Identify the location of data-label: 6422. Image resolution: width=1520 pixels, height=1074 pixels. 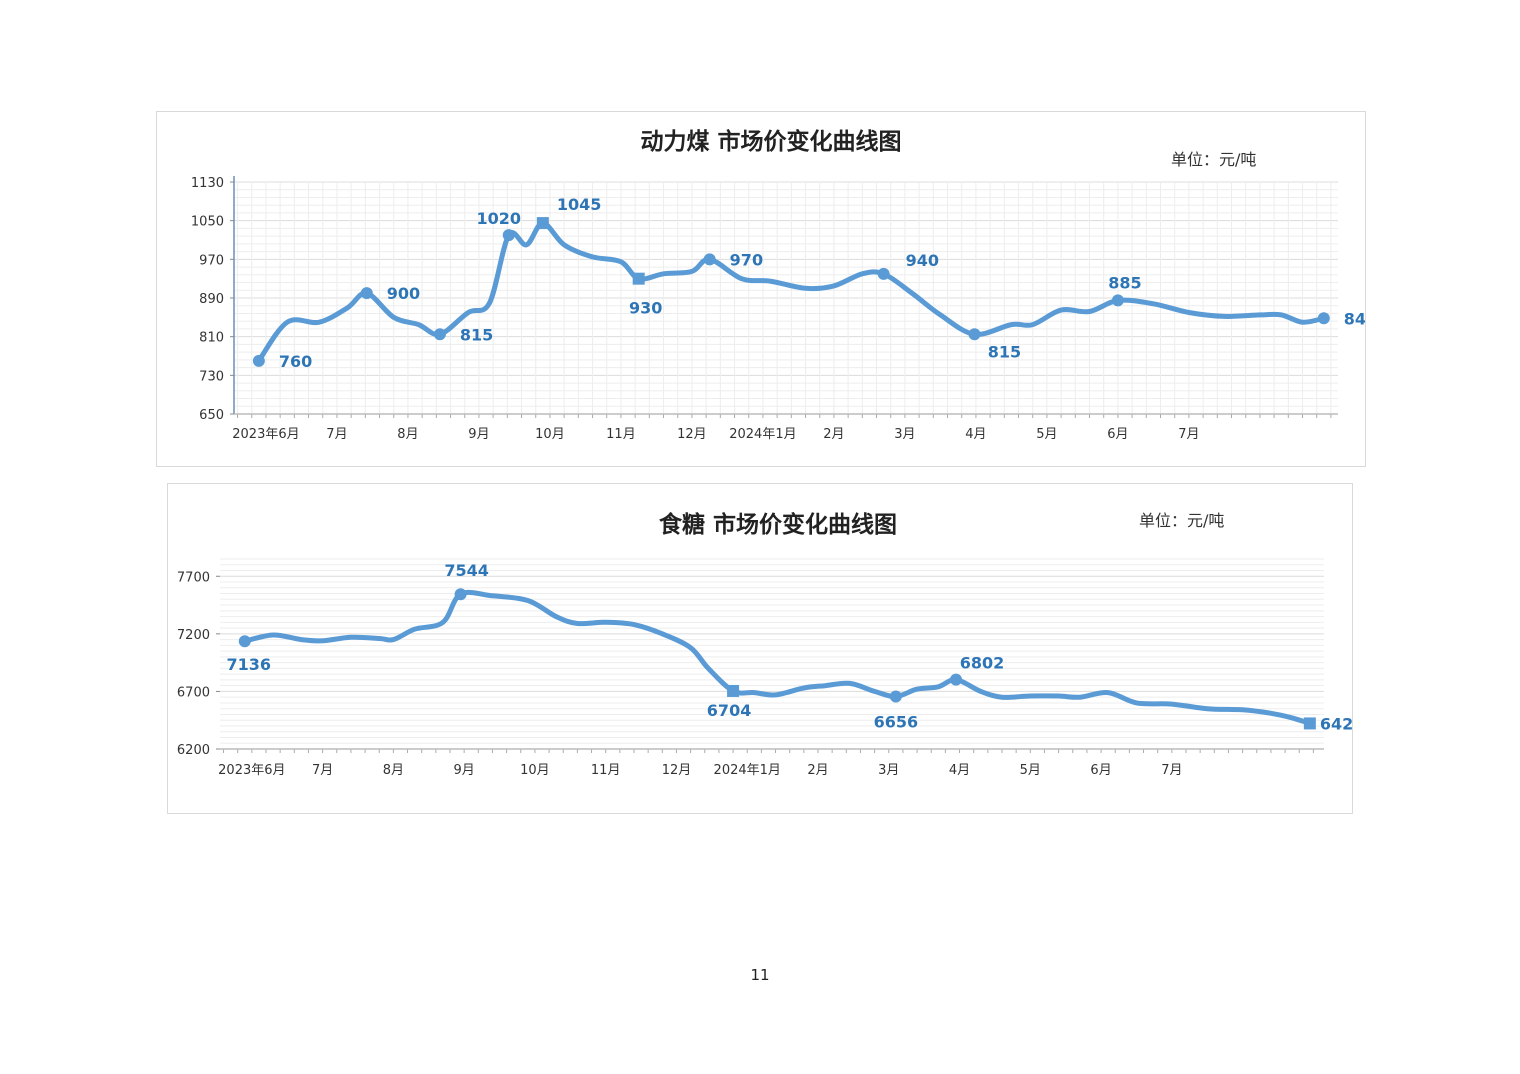
(1336, 723).